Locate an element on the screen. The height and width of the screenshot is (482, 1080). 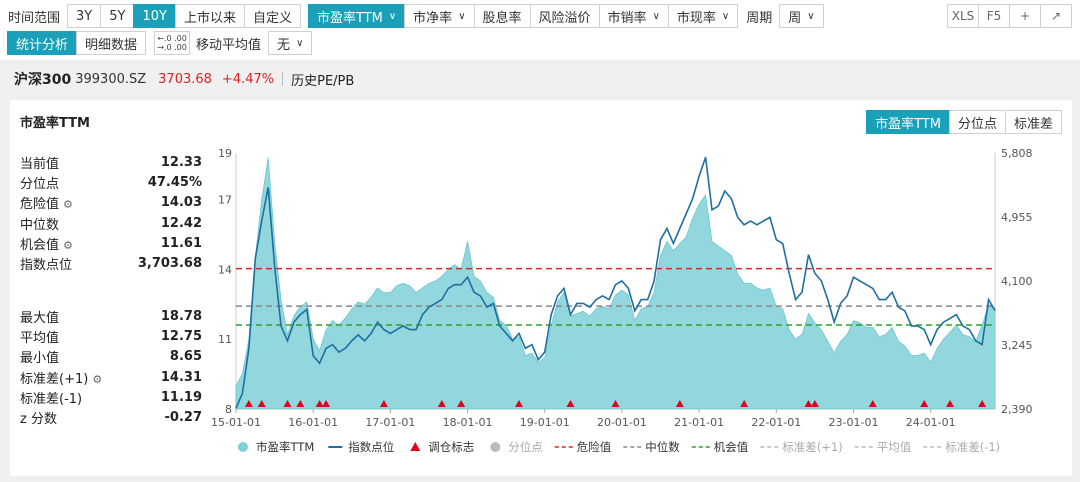
x-tick-label: 19-01-01 is located at coordinates (545, 422).